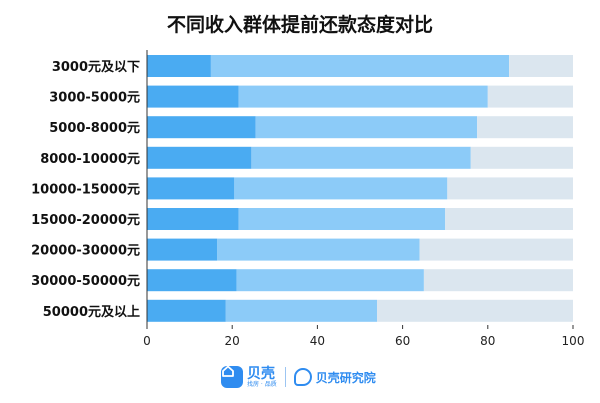 This screenshot has width=600, height=403. What do you see at coordinates (402, 341) in the screenshot?
I see `x-tick-label: 60` at bounding box center [402, 341].